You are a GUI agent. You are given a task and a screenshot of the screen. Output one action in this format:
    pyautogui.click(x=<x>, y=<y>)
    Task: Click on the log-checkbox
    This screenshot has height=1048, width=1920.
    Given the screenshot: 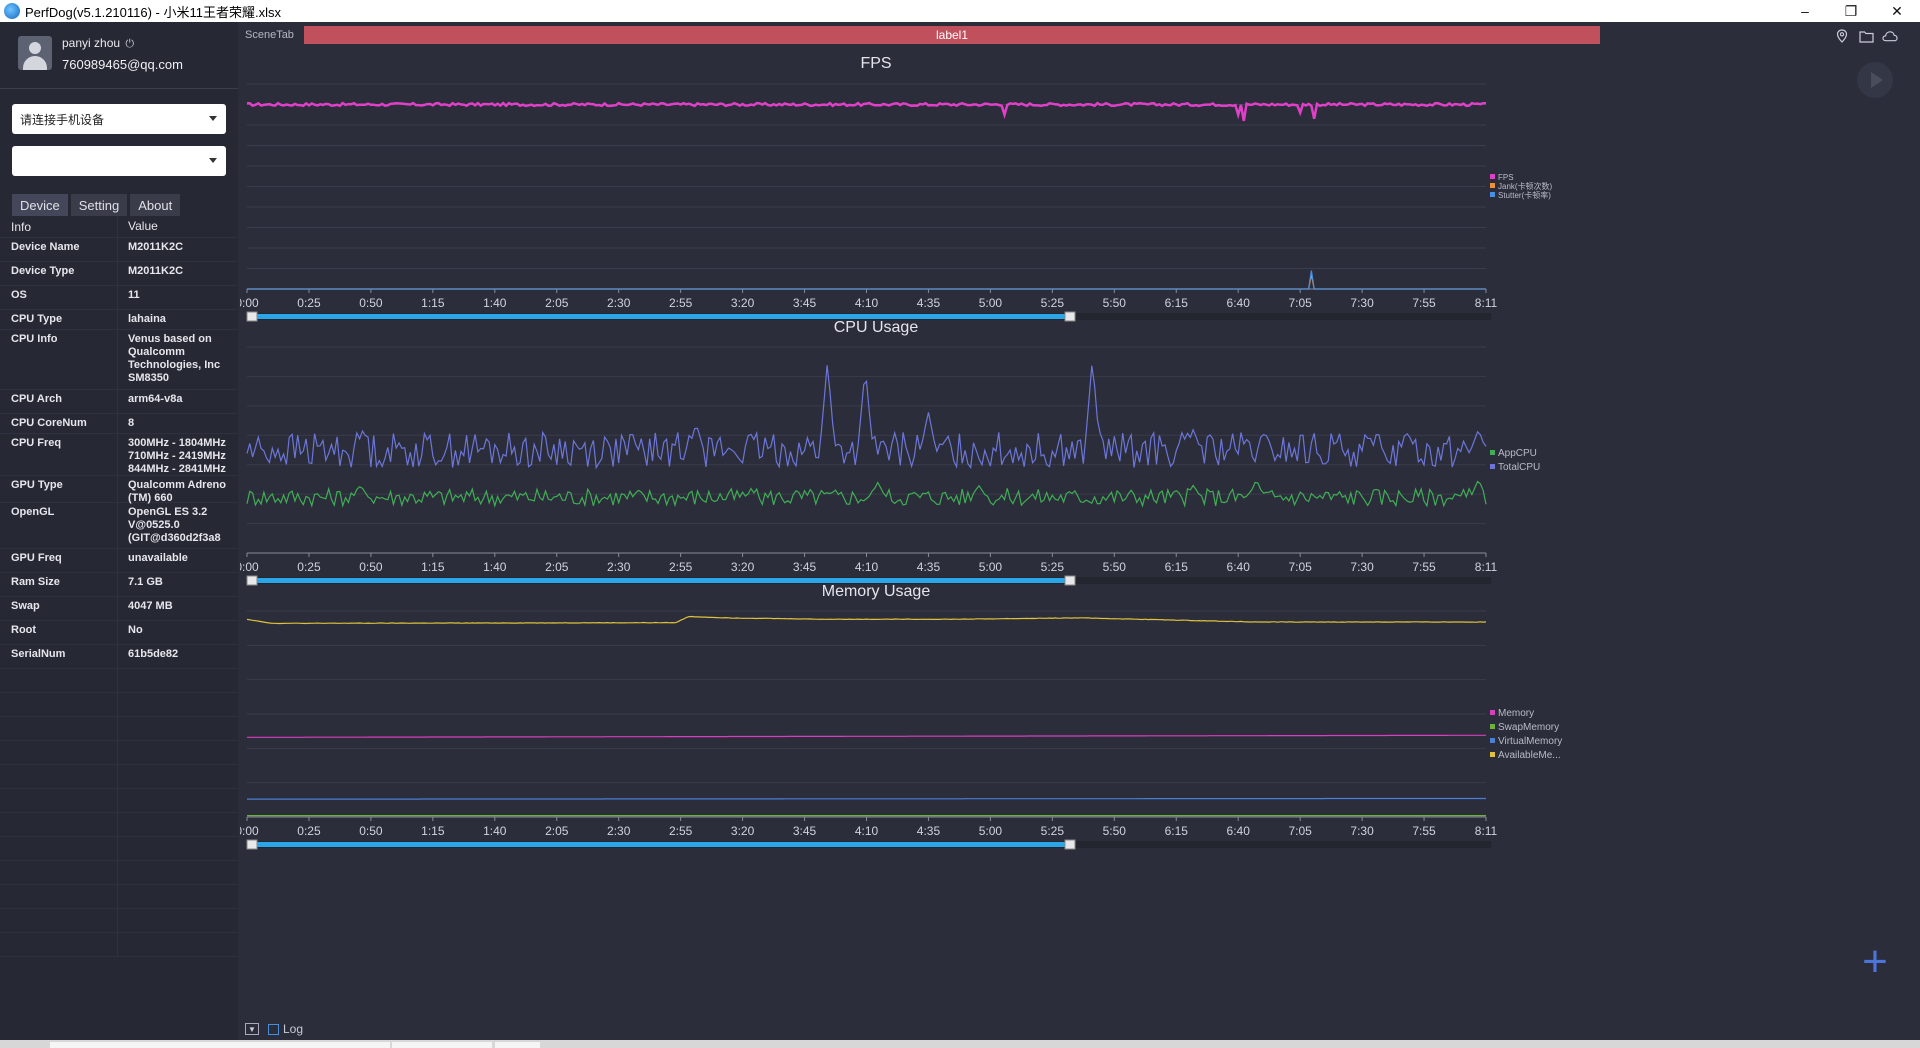 What is the action you would take?
    pyautogui.click(x=273, y=1029)
    